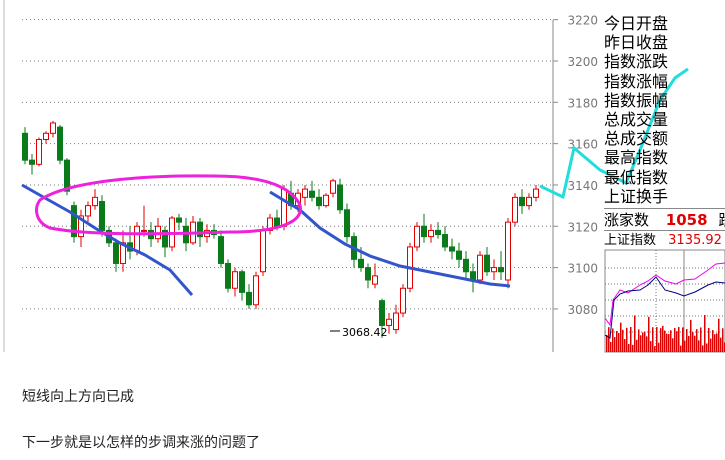 Image resolution: width=725 pixels, height=460 pixels. I want to click on panel-field-label: 最高指数, so click(636, 158).